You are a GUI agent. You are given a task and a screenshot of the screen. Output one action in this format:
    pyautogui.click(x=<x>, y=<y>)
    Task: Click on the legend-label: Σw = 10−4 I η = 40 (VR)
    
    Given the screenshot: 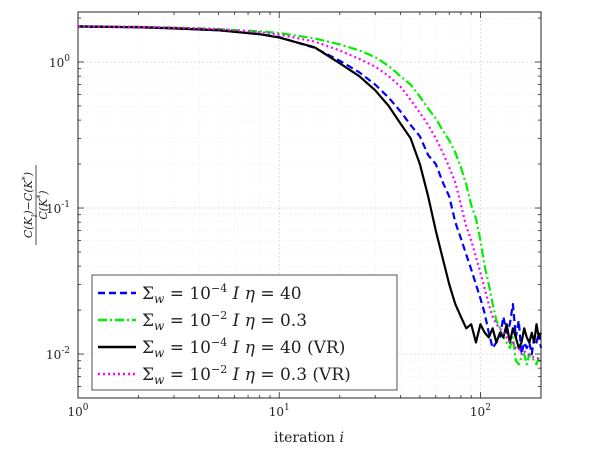 What is the action you would take?
    pyautogui.click(x=243, y=348)
    